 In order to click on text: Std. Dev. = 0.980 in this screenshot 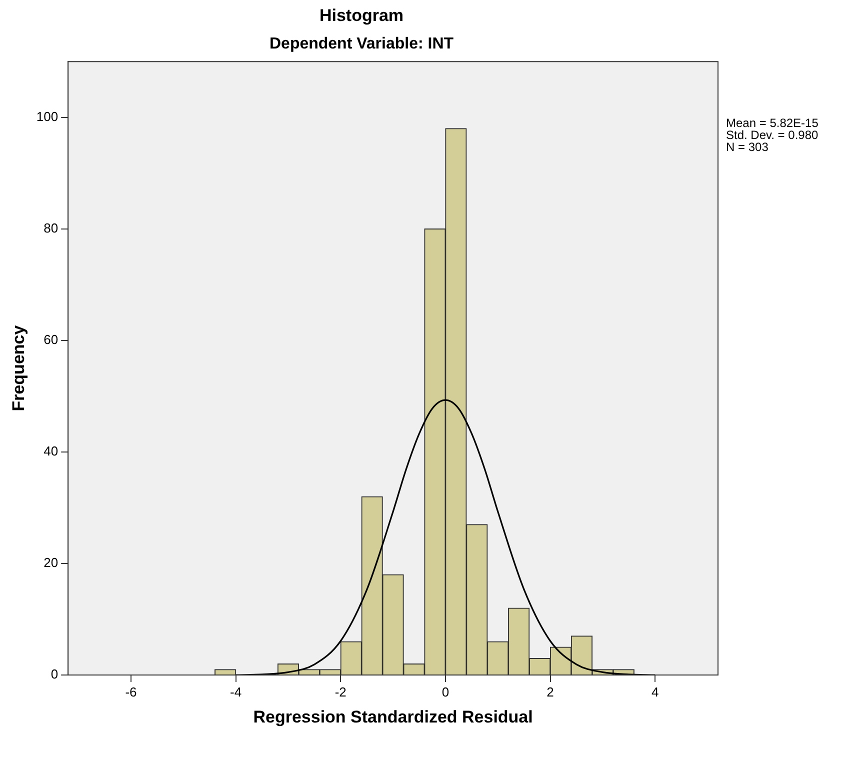, I will do `click(772, 135)`.